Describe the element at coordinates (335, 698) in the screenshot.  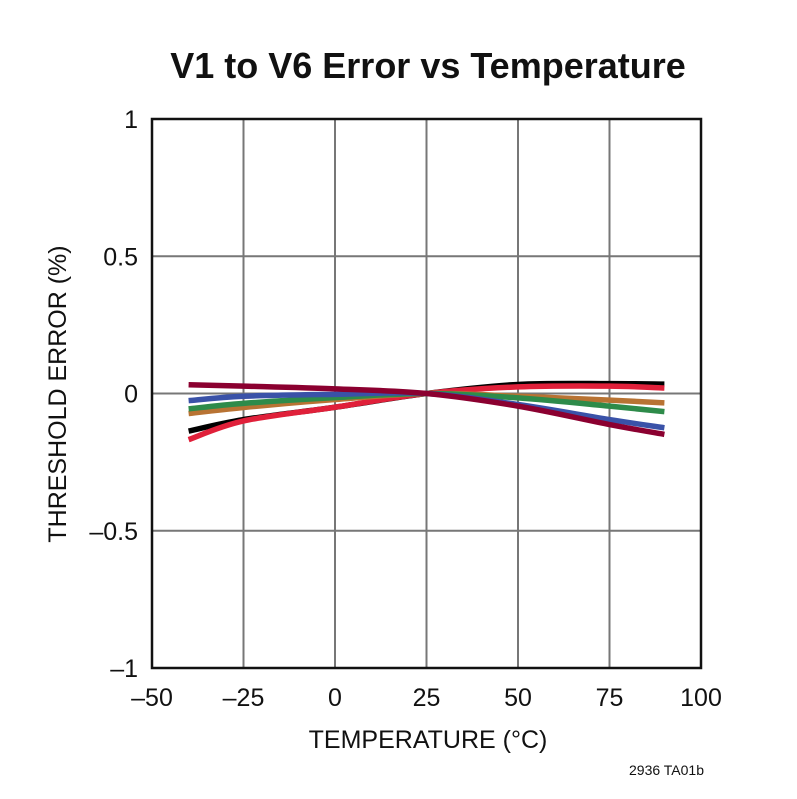
I see `x-tick-label: 0` at that location.